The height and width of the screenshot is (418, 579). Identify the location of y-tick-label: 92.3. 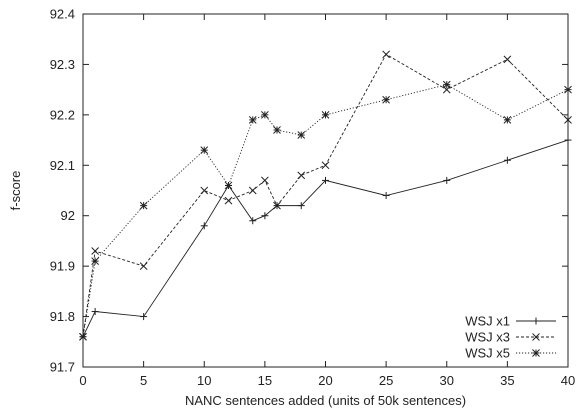
(62, 64).